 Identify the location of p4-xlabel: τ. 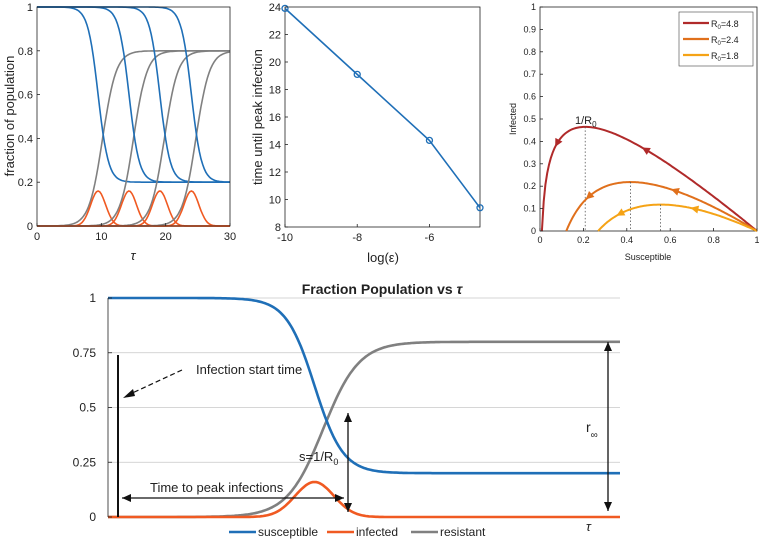
(589, 526).